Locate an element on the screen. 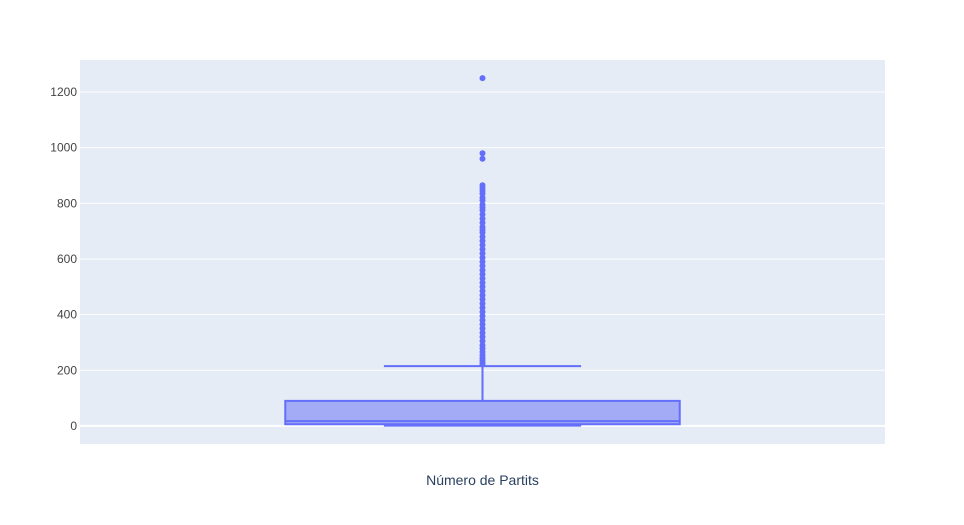 This screenshot has height=525, width=964. y-tick-label-400: 400 is located at coordinates (67, 315).